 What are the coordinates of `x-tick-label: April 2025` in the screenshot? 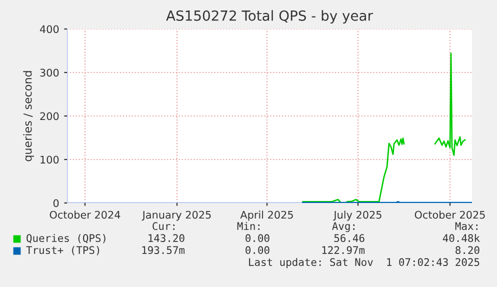 It's located at (266, 215).